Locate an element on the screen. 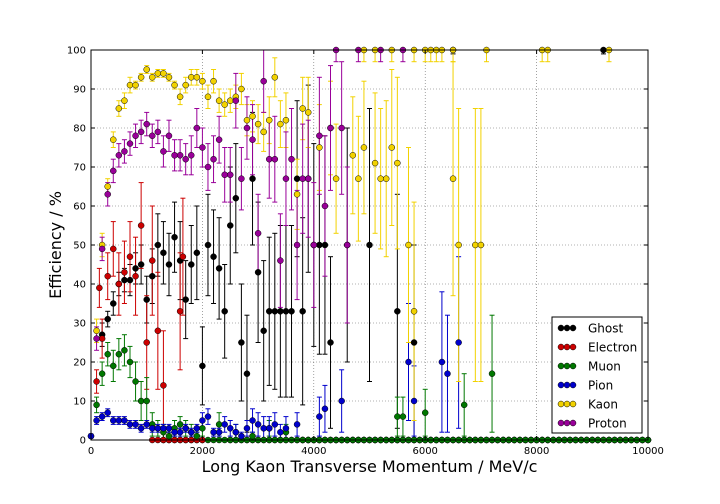 This screenshot has width=720, height=504. legend-label-pion: Pion is located at coordinates (600, 386).